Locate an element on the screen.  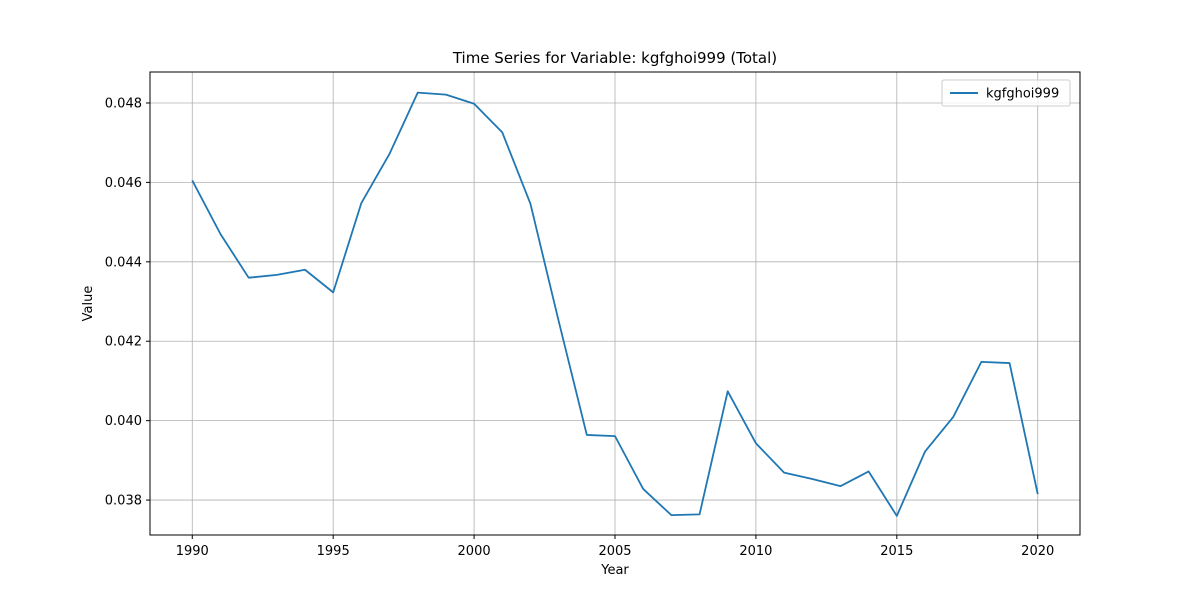
y-tick-label: 0.048 is located at coordinates (123, 103).